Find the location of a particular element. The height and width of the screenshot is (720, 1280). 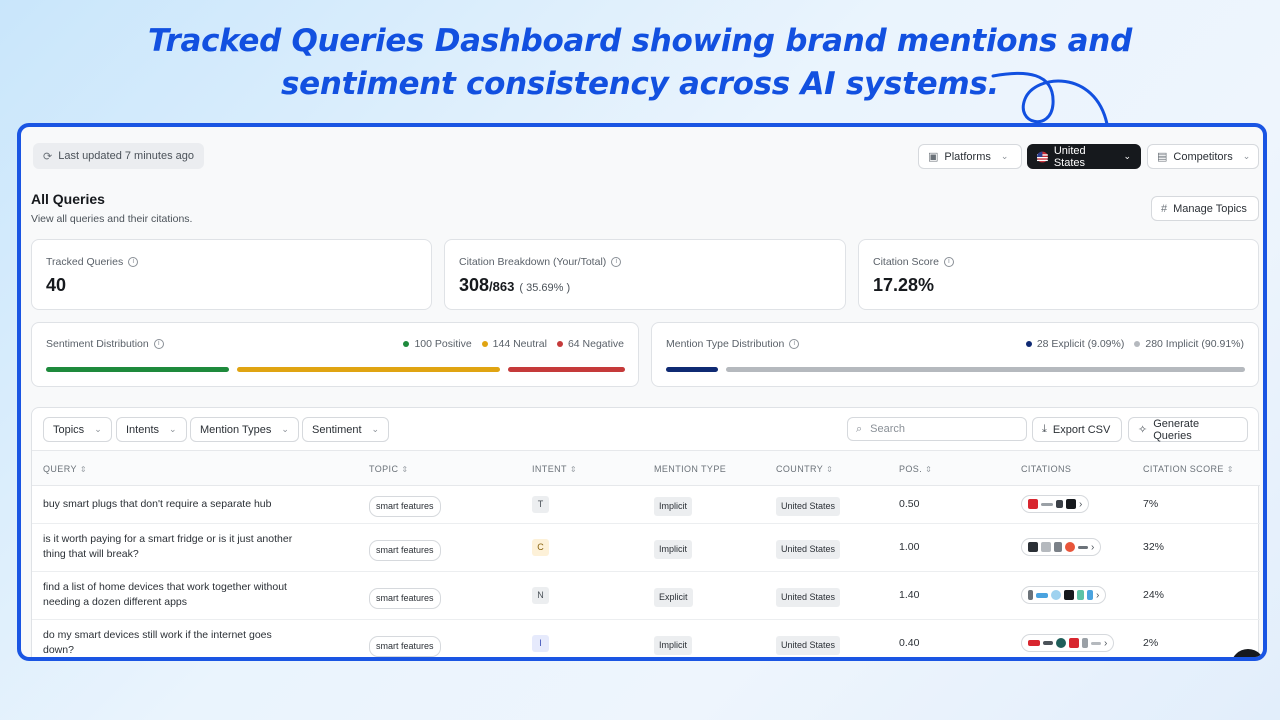

col-pos: POS. ⇕ is located at coordinates (915, 469).